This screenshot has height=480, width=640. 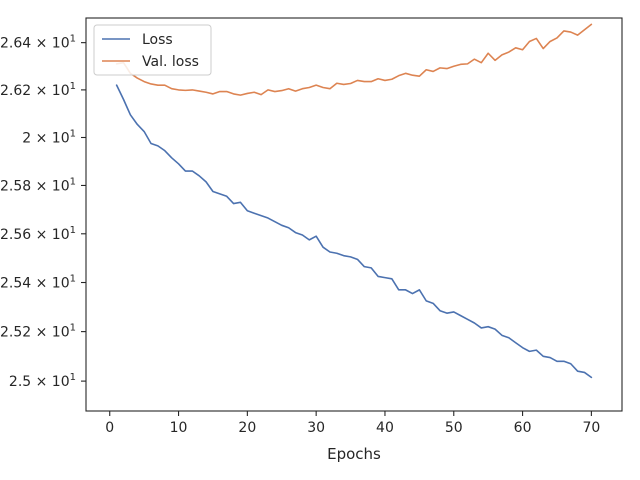 What do you see at coordinates (38, 185) in the screenshot?
I see `y-tick-label: 2.58 × 10¹` at bounding box center [38, 185].